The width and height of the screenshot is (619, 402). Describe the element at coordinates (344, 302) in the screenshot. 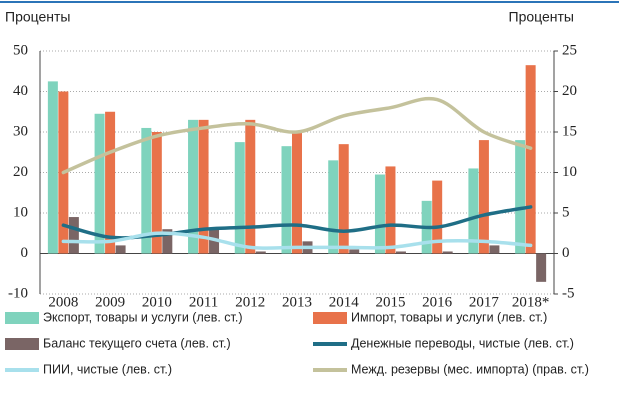

I see `x-tick-label: 2014` at that location.